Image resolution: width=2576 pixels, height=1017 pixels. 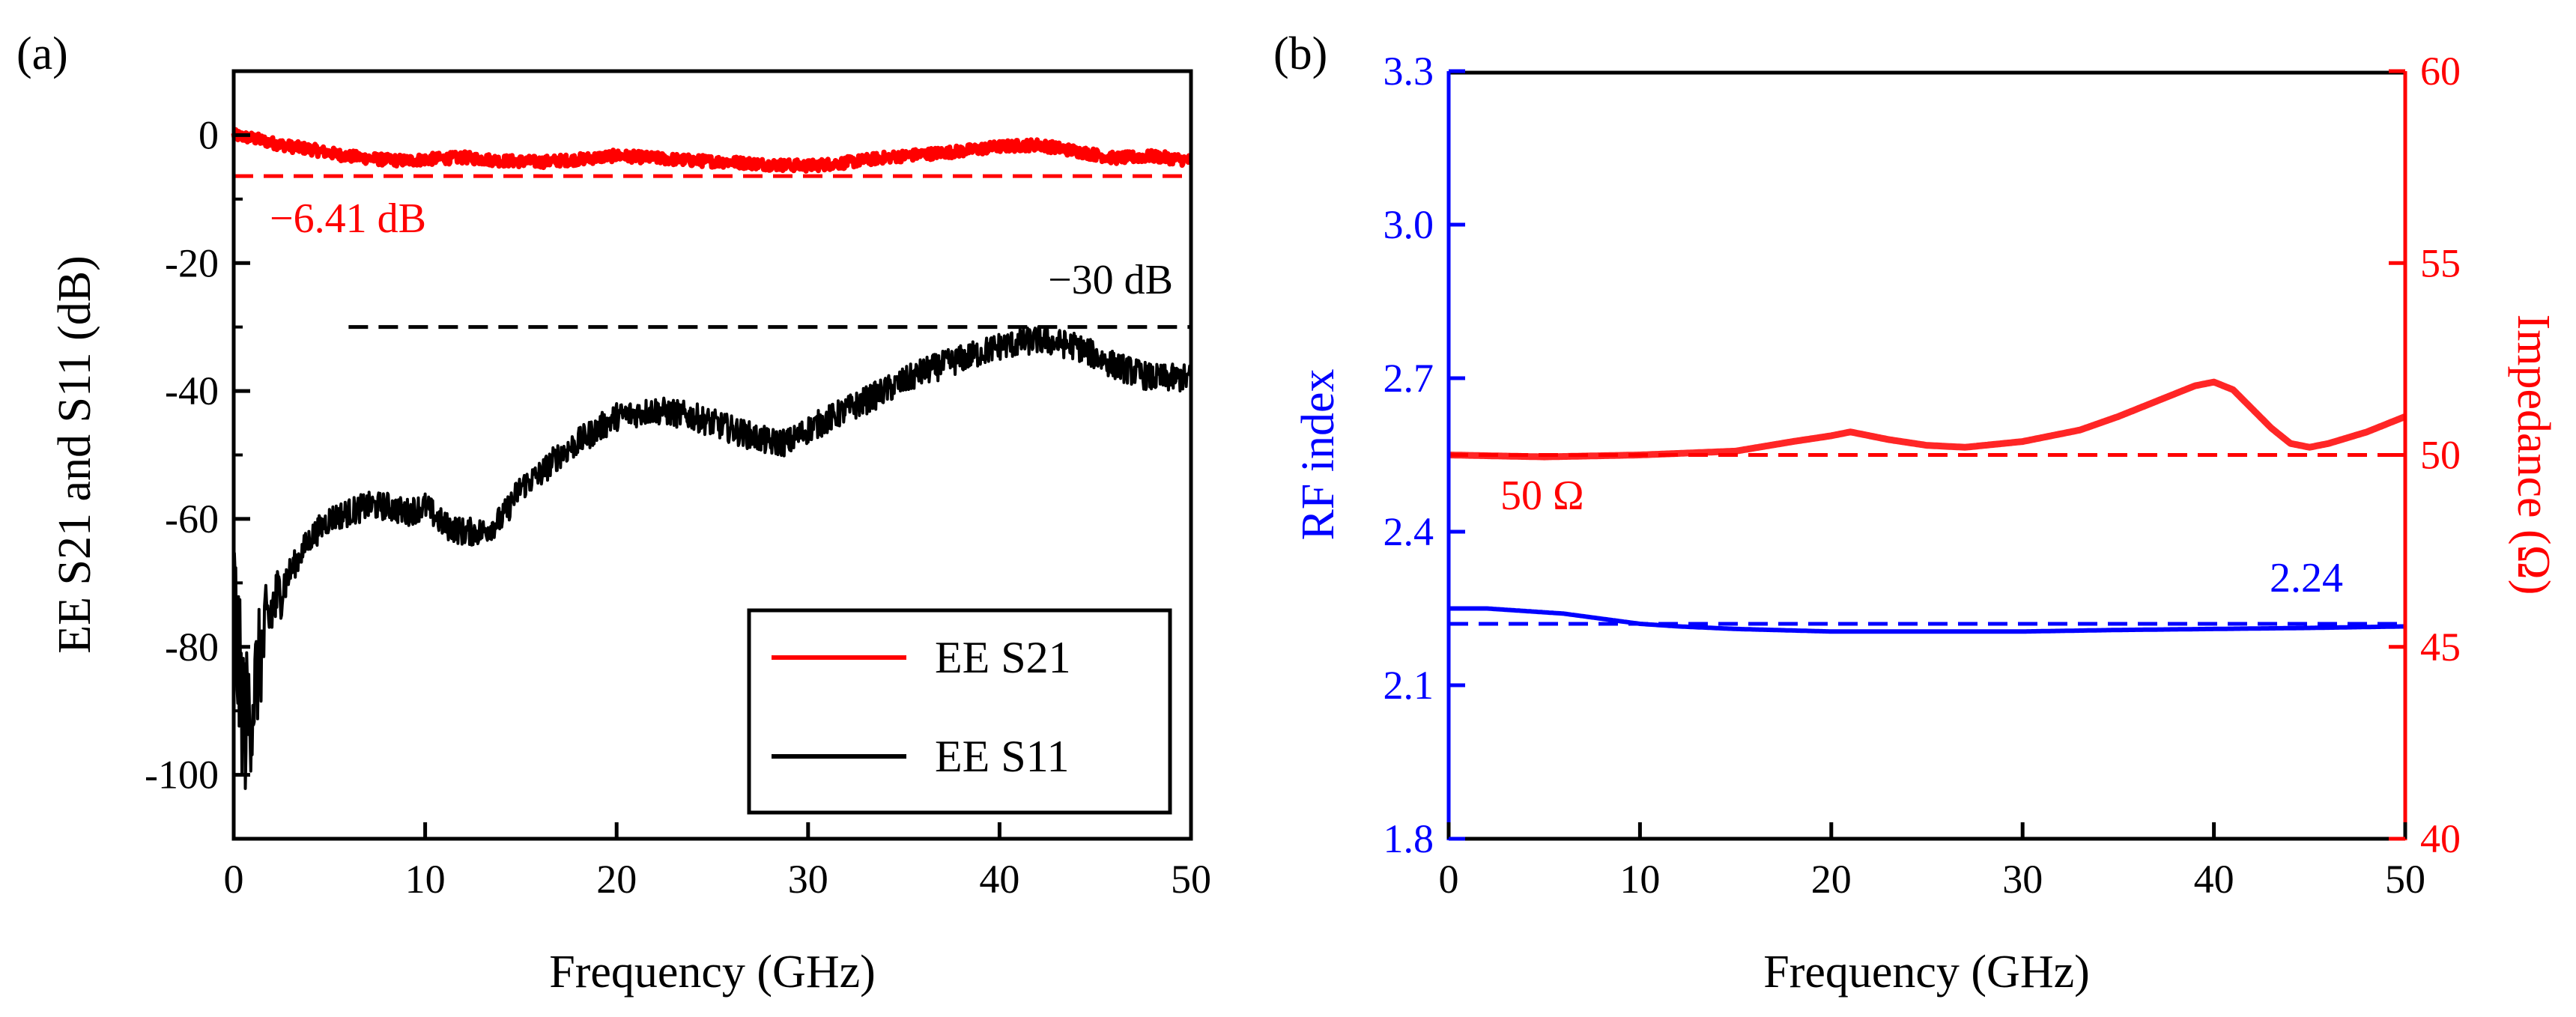 What do you see at coordinates (712, 973) in the screenshot?
I see `panel-a-x-axis-title: Frequency (GHz)` at bounding box center [712, 973].